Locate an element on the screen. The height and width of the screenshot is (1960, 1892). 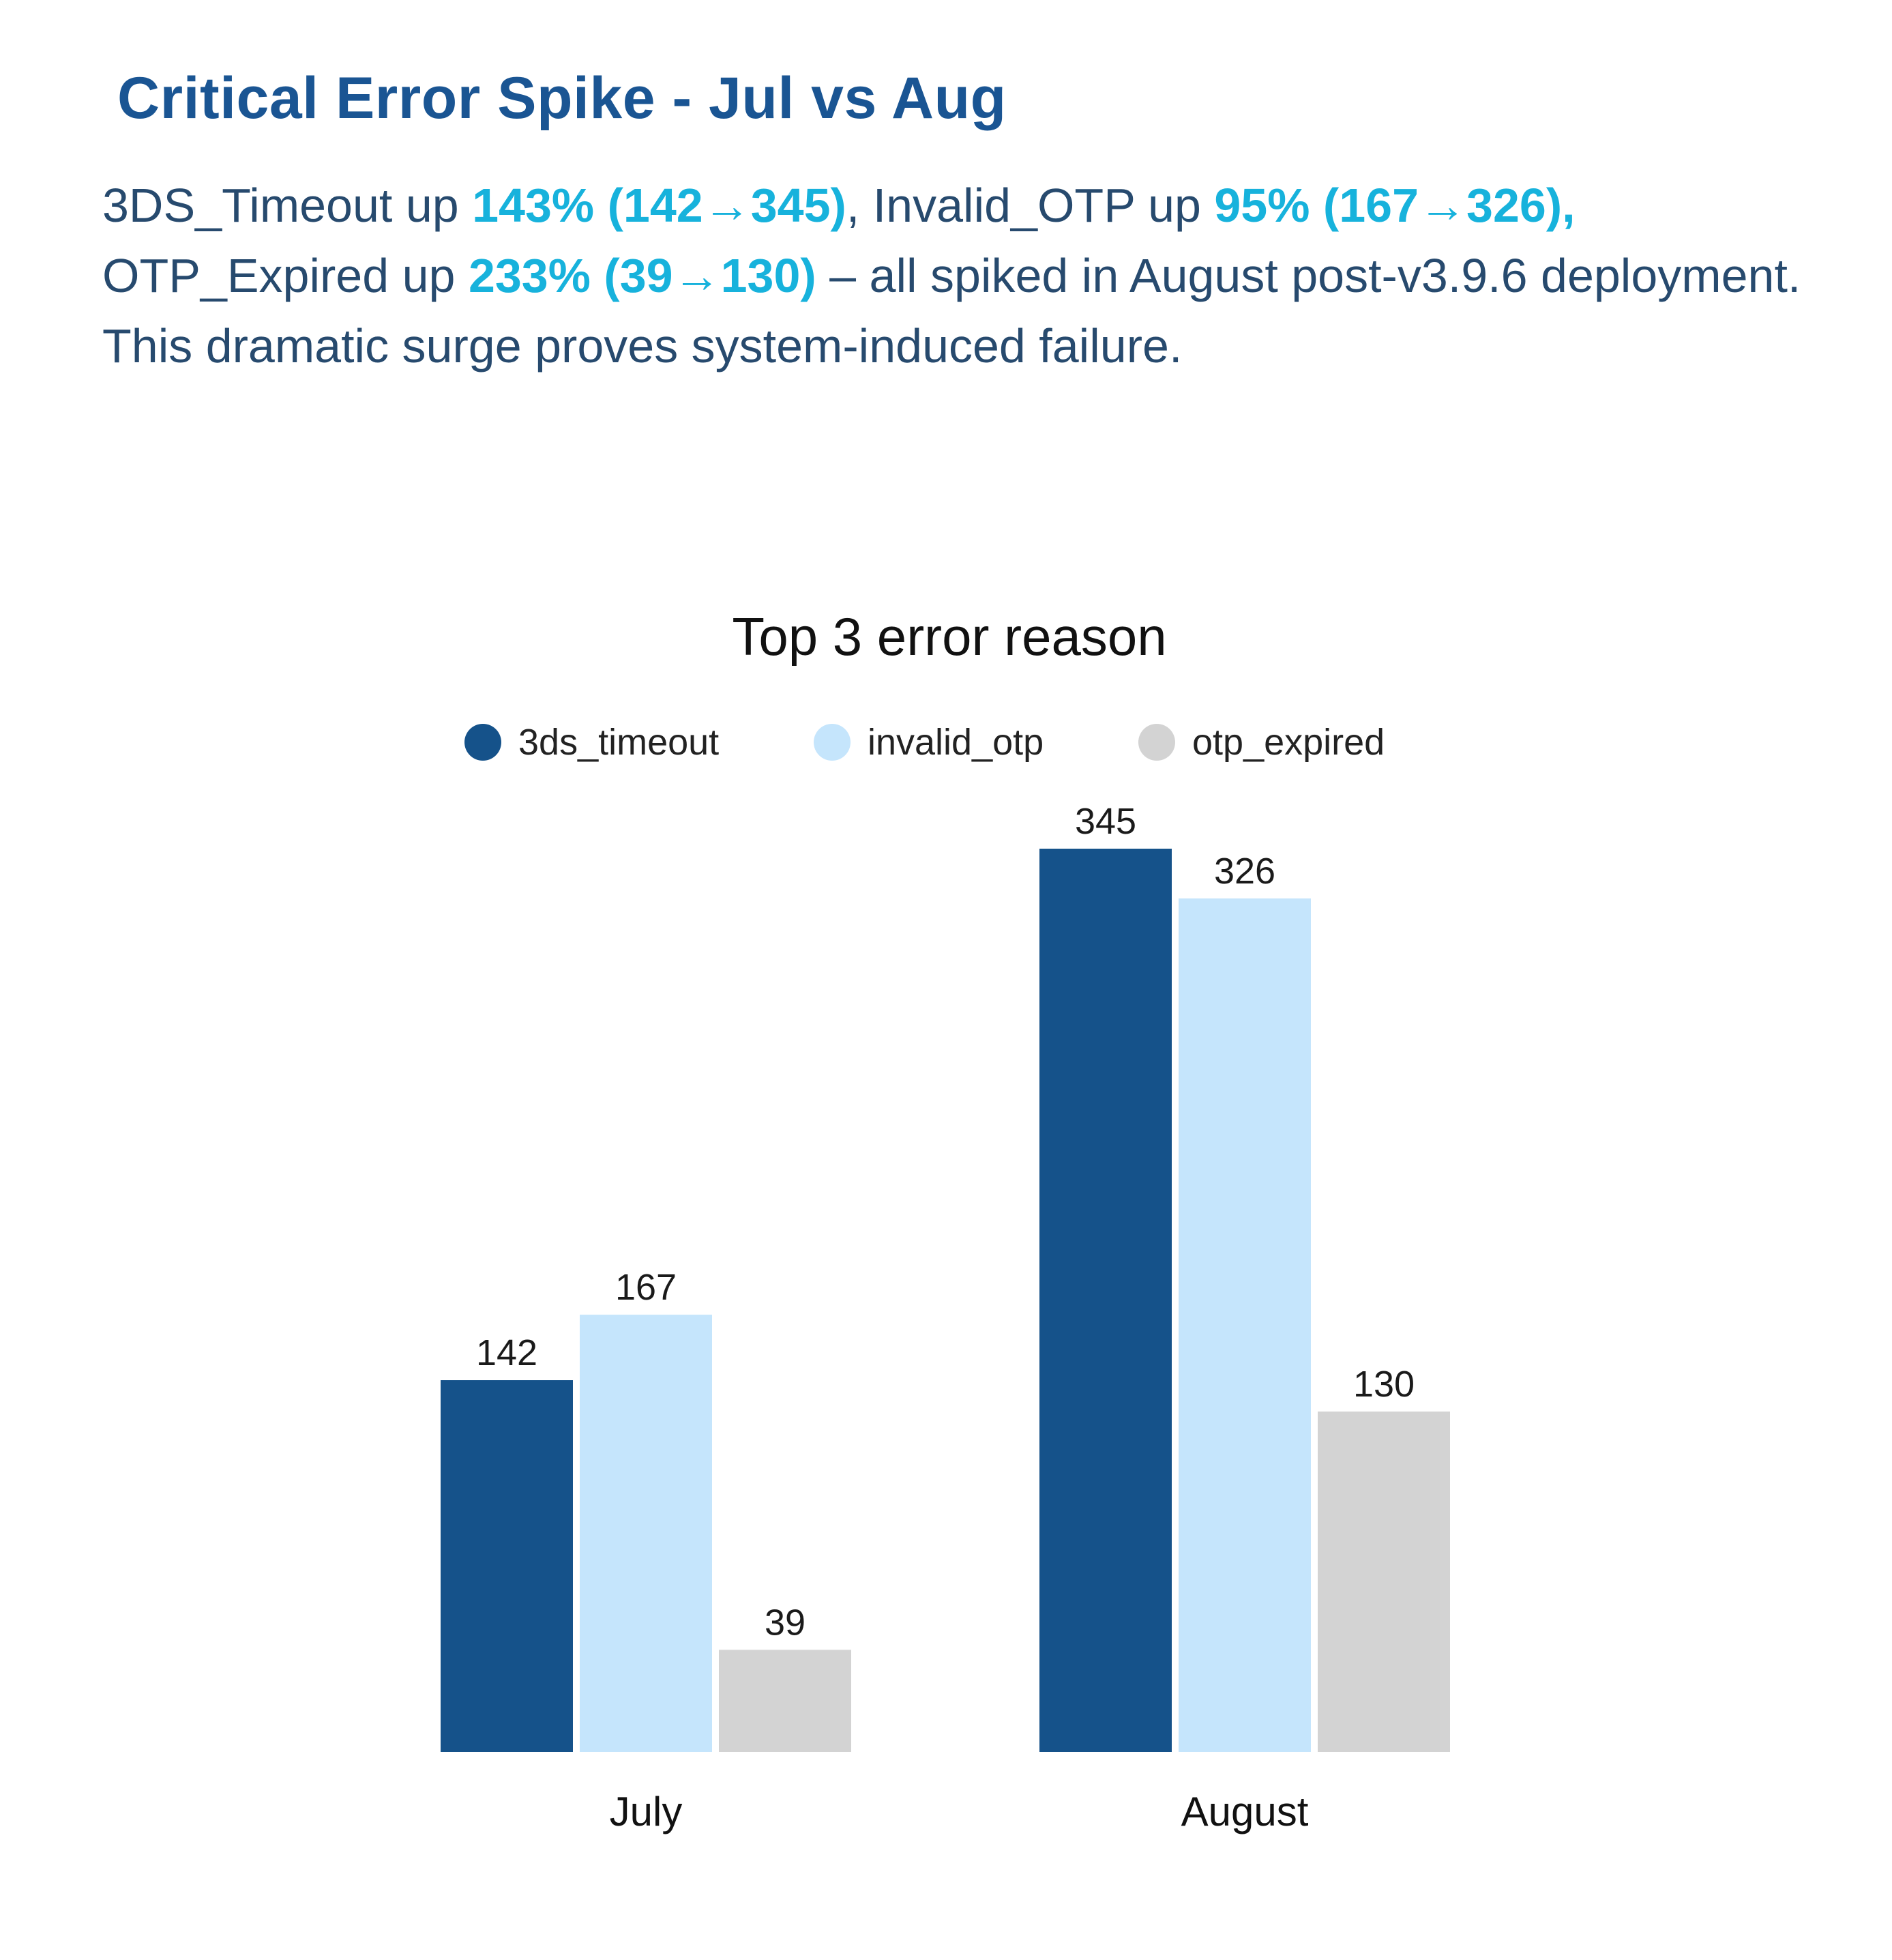
legend-label-otp-expired: otp_expired is located at coordinates (1288, 743).